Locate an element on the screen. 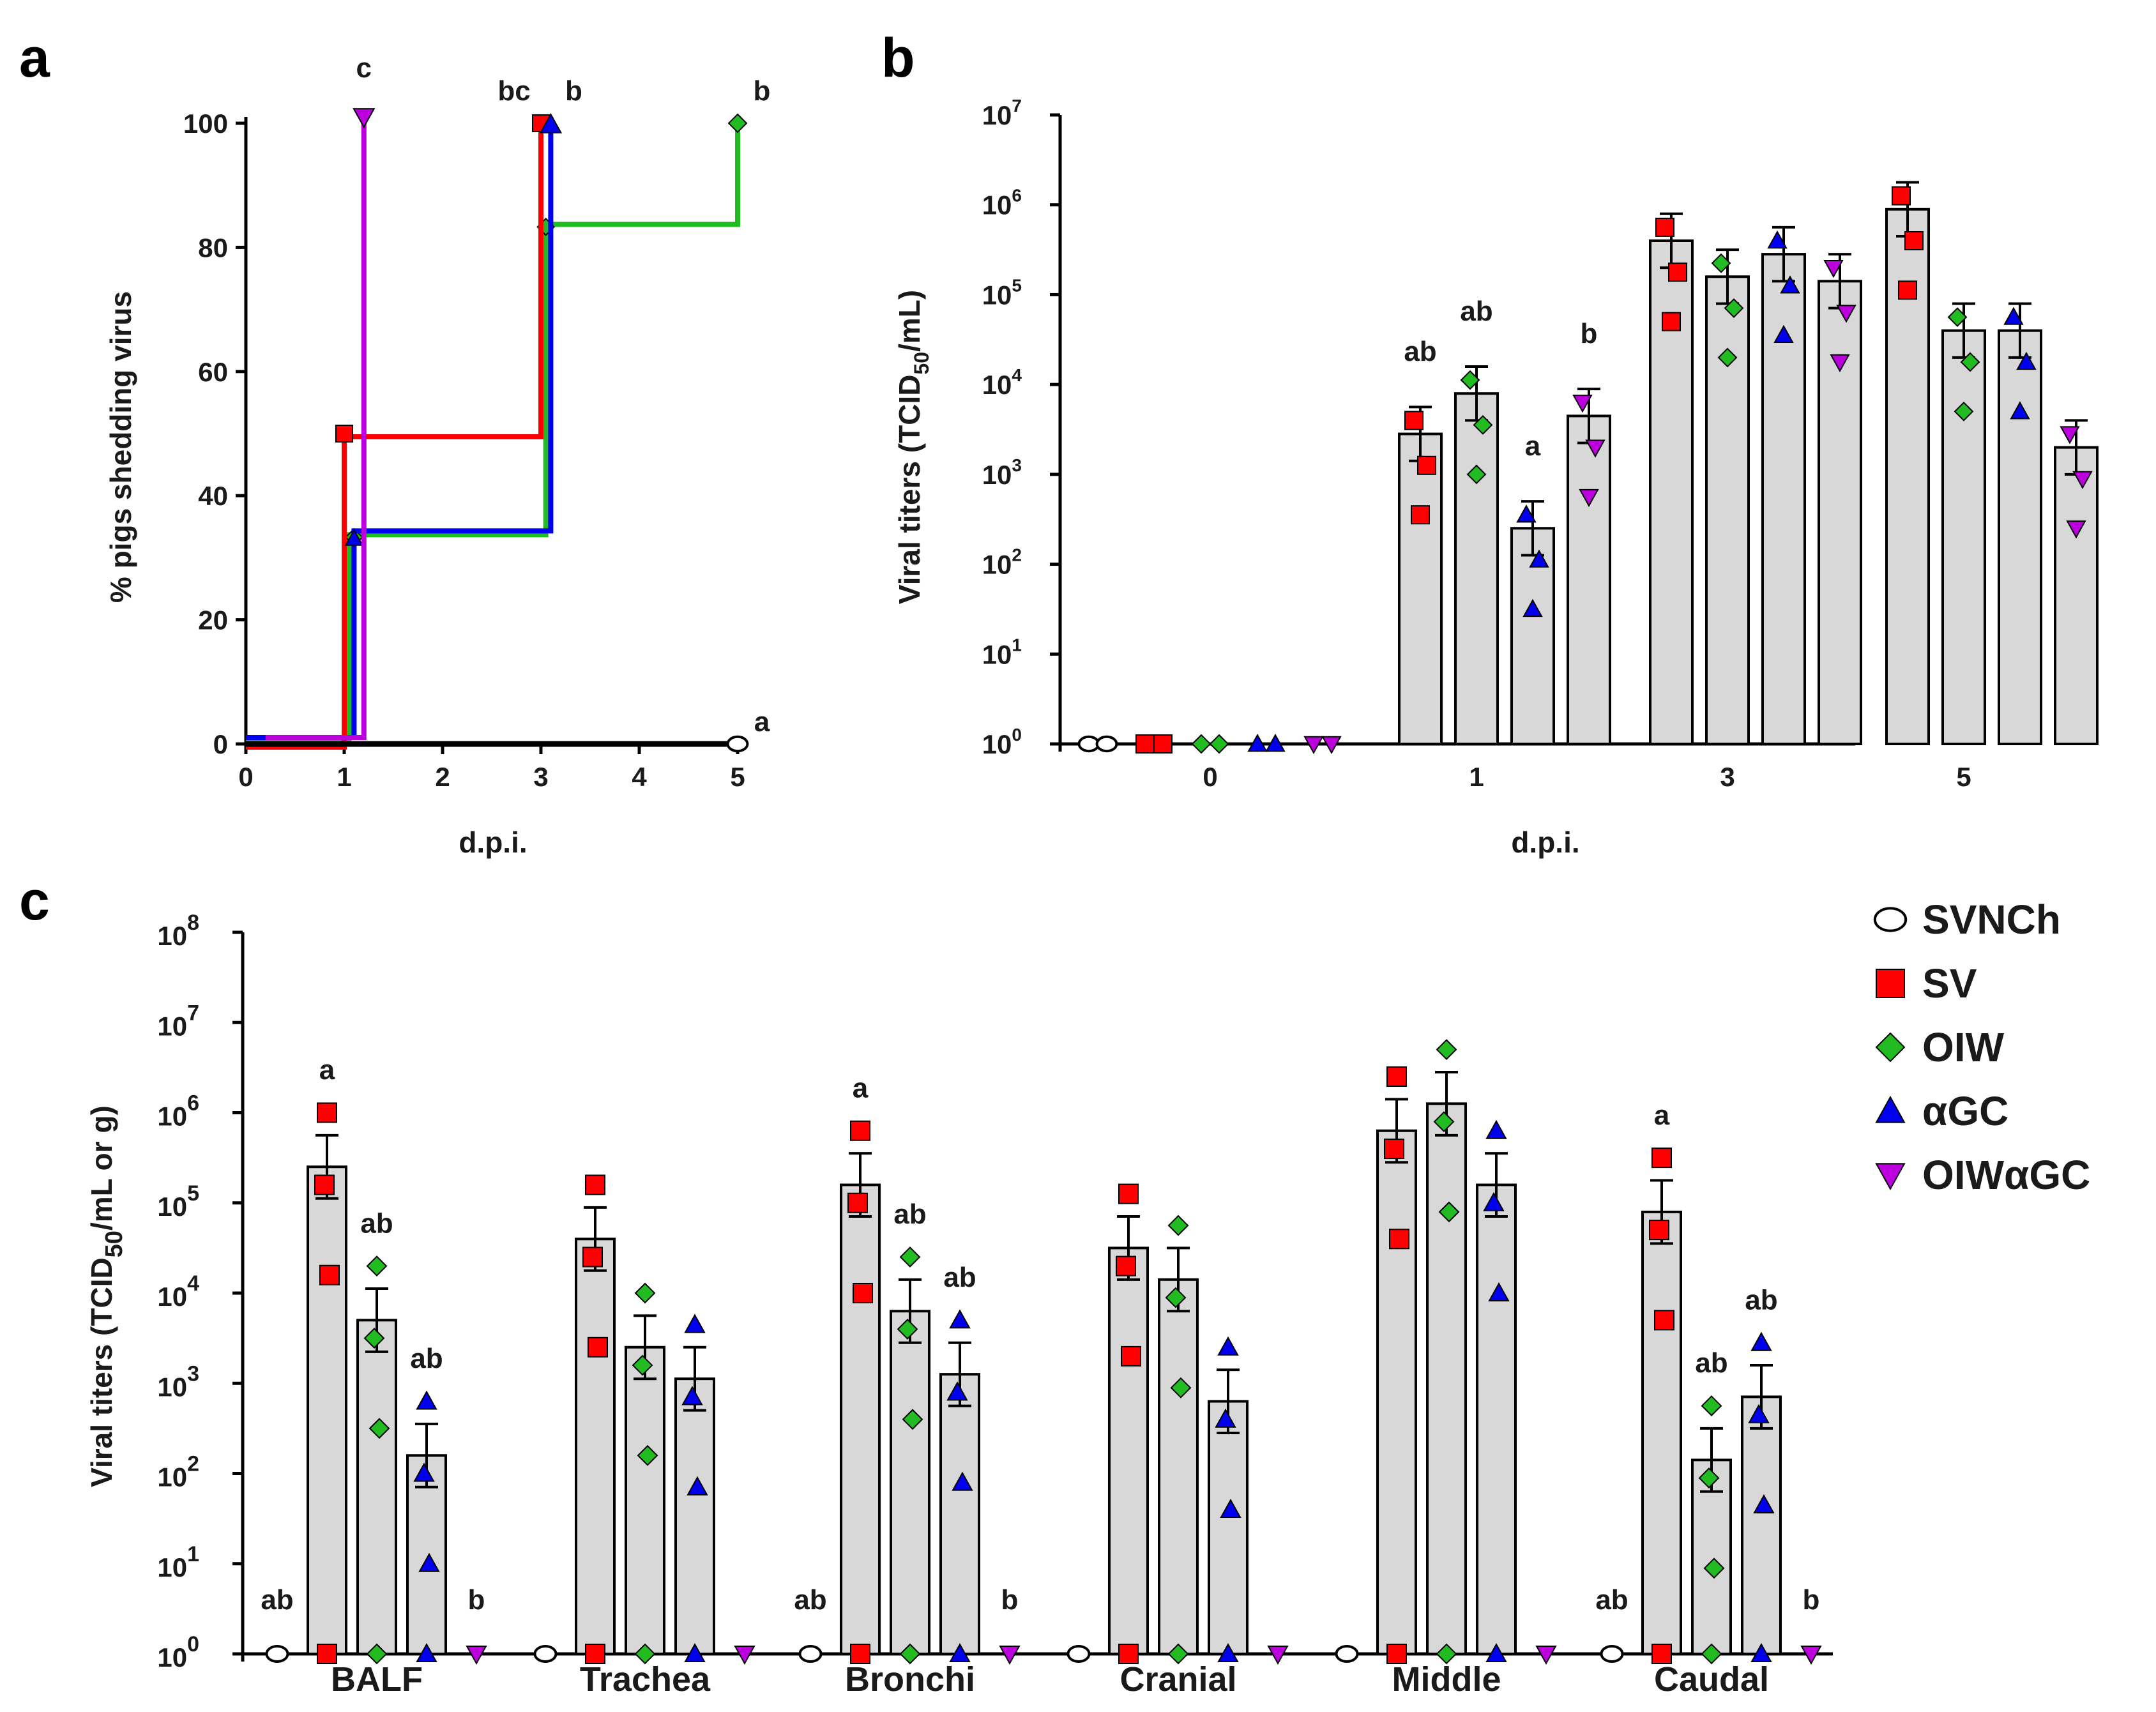 Image resolution: width=2156 pixels, height=1712 pixels. panel-c-y-tick-exponent: 4 is located at coordinates (193, 1283).